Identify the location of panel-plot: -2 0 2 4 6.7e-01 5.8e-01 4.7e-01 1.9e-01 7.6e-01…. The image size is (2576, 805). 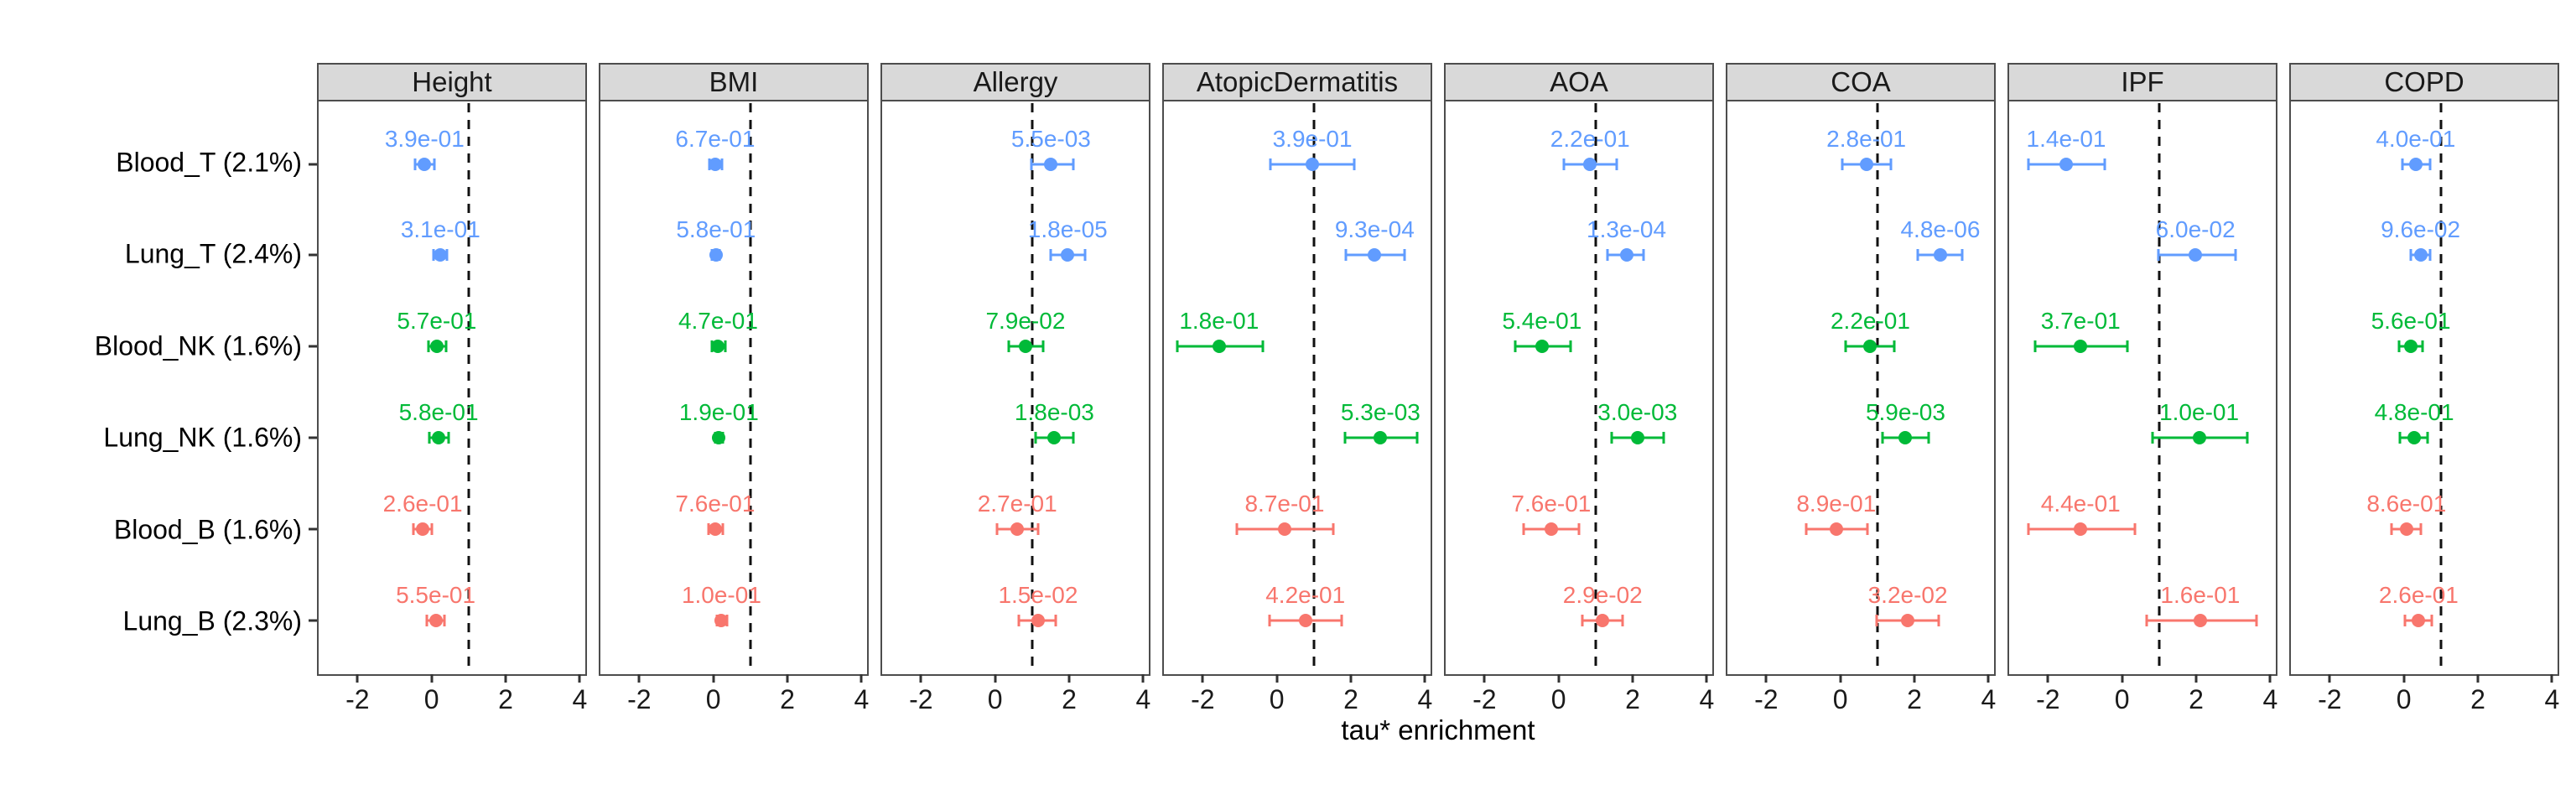
(734, 407).